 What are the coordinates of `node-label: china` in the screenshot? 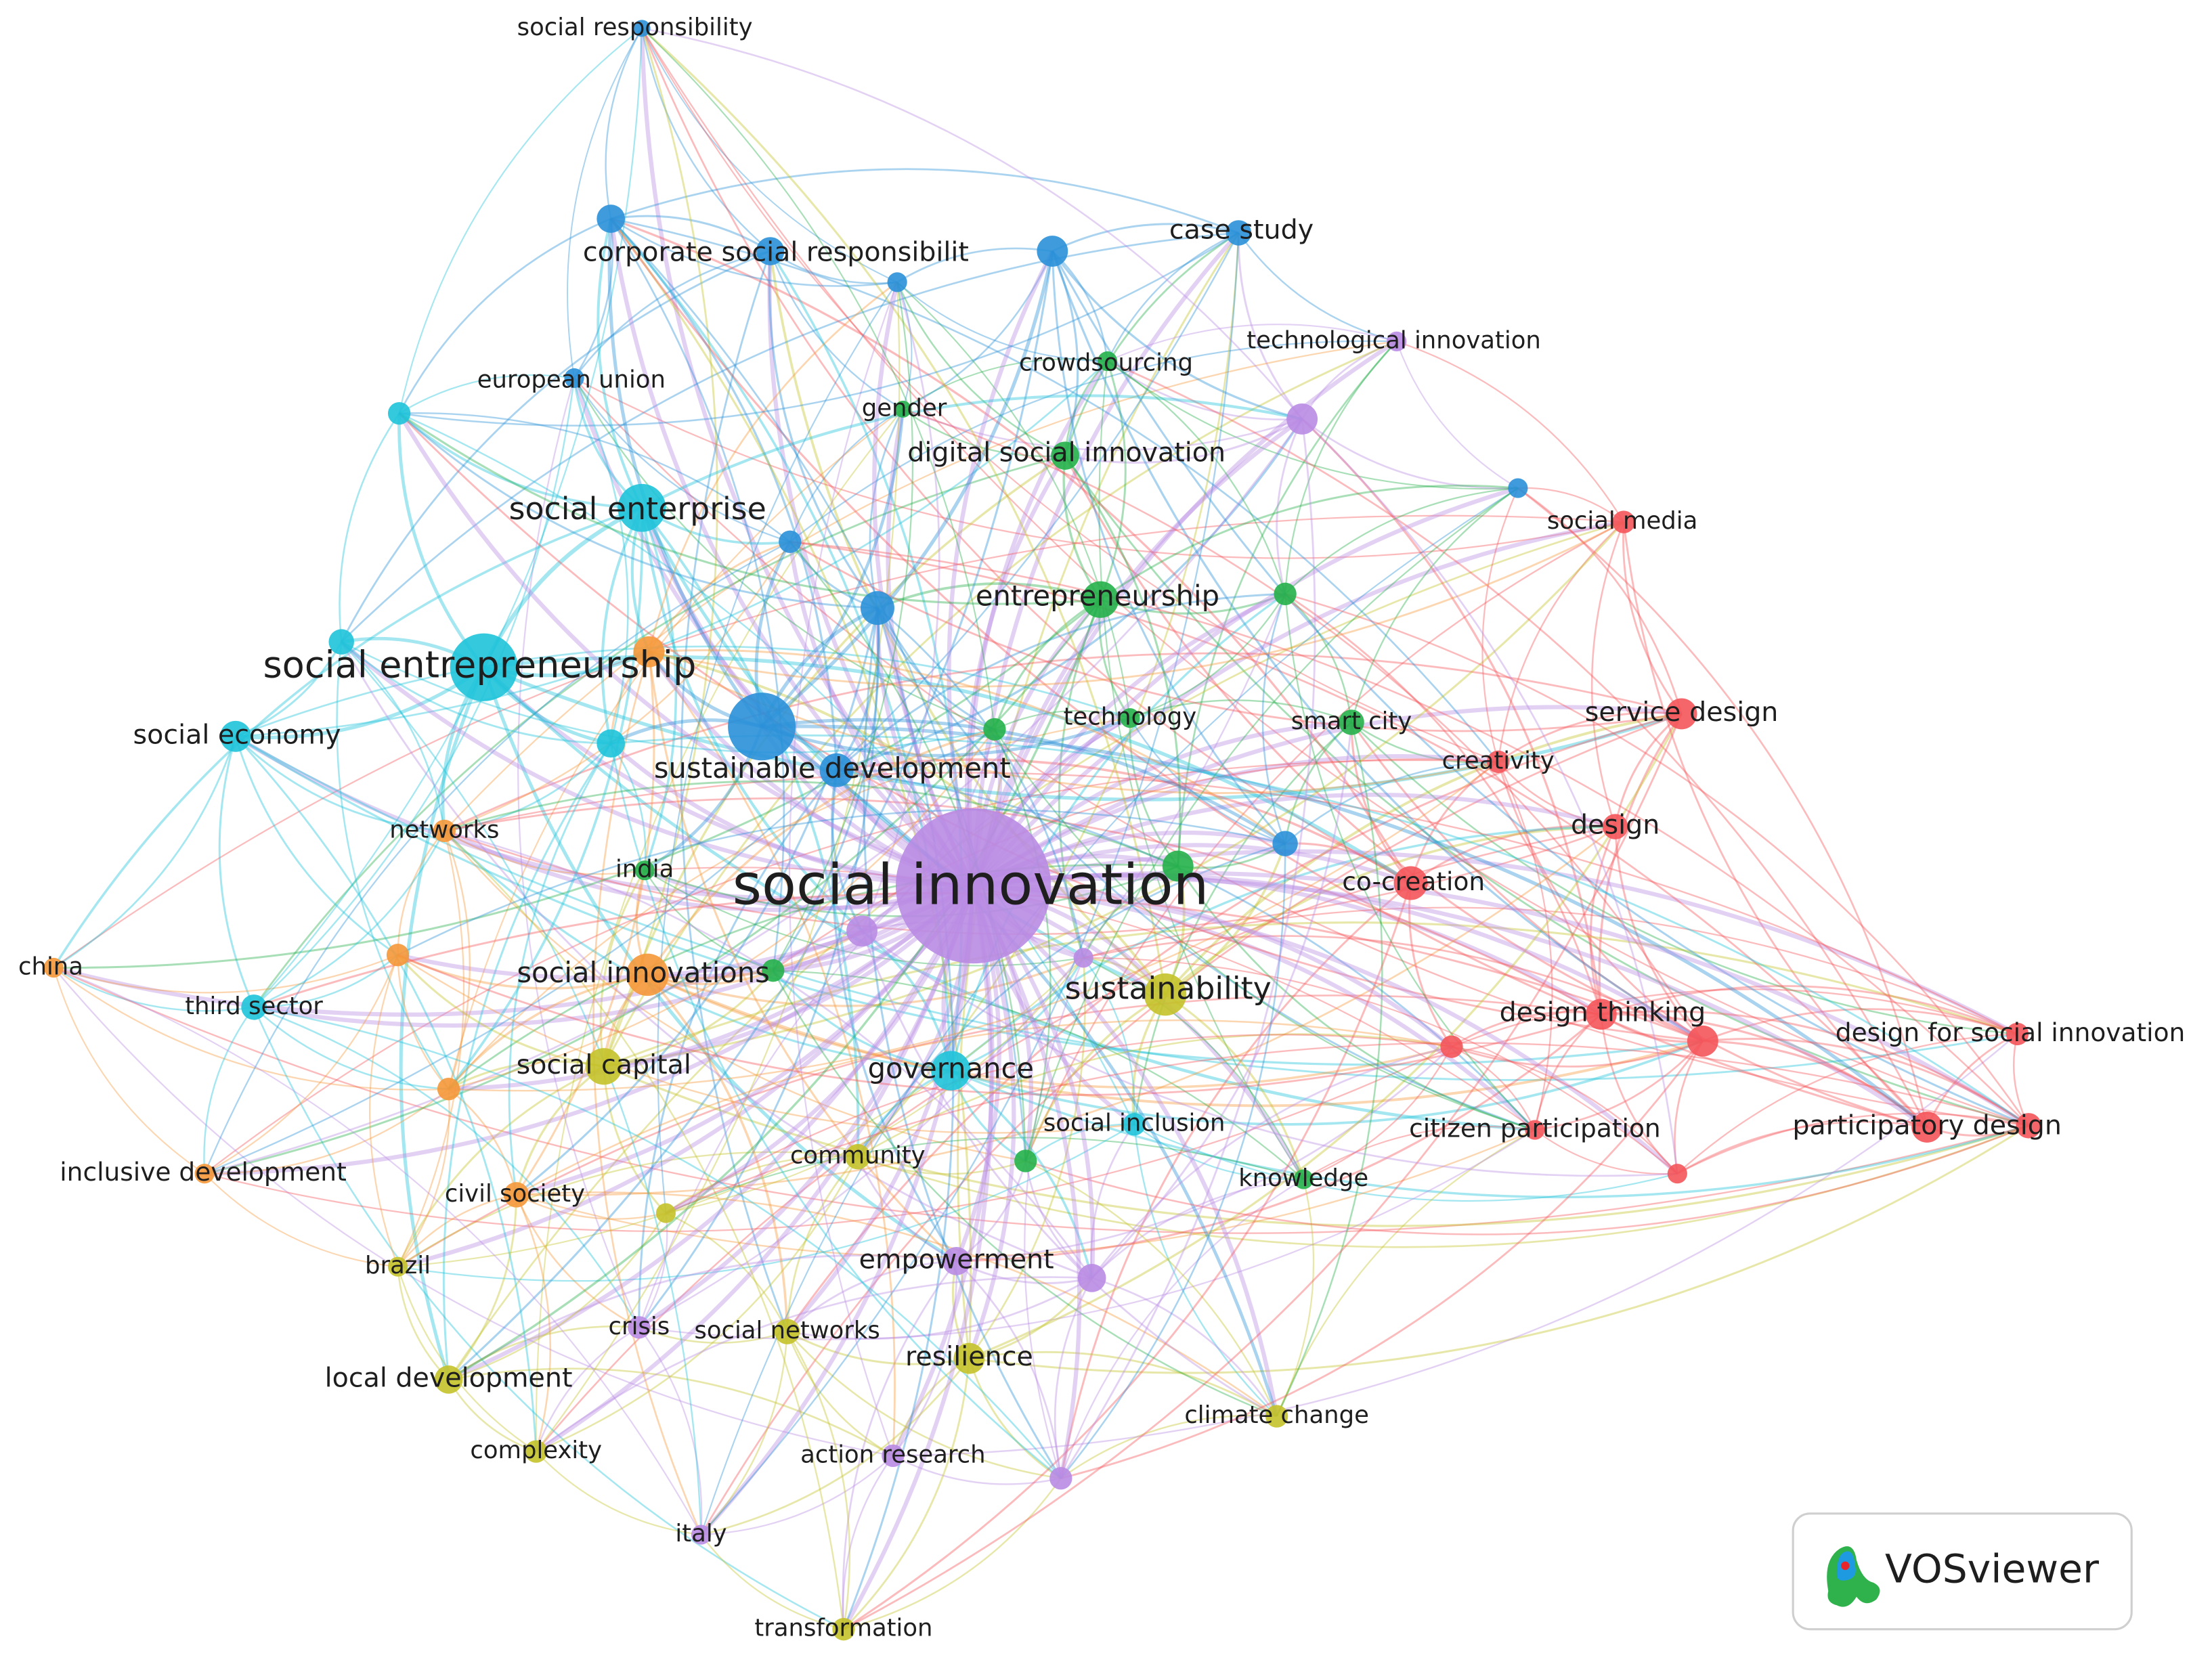 It's located at (50, 966).